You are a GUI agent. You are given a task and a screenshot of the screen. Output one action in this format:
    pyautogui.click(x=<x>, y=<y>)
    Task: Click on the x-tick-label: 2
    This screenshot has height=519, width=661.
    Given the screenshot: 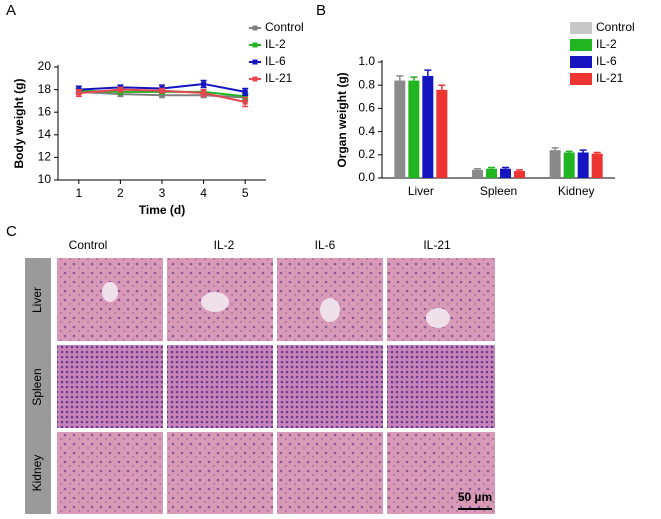 What is the action you would take?
    pyautogui.click(x=120, y=193)
    